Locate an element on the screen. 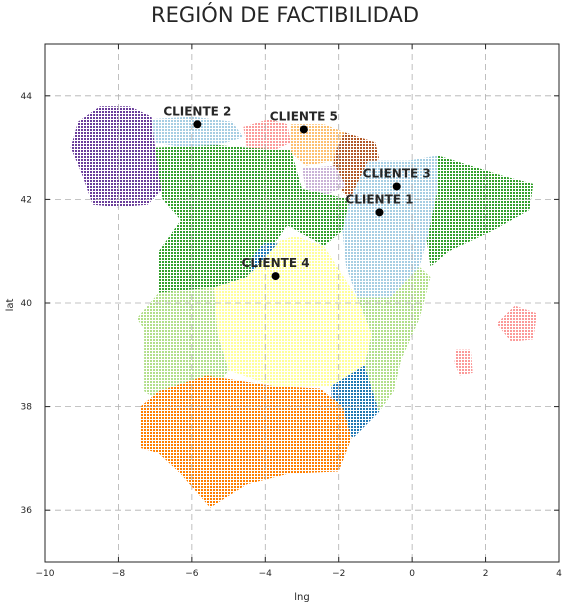 The image size is (569, 609). client-label: CLIENTE 1 is located at coordinates (379, 199).